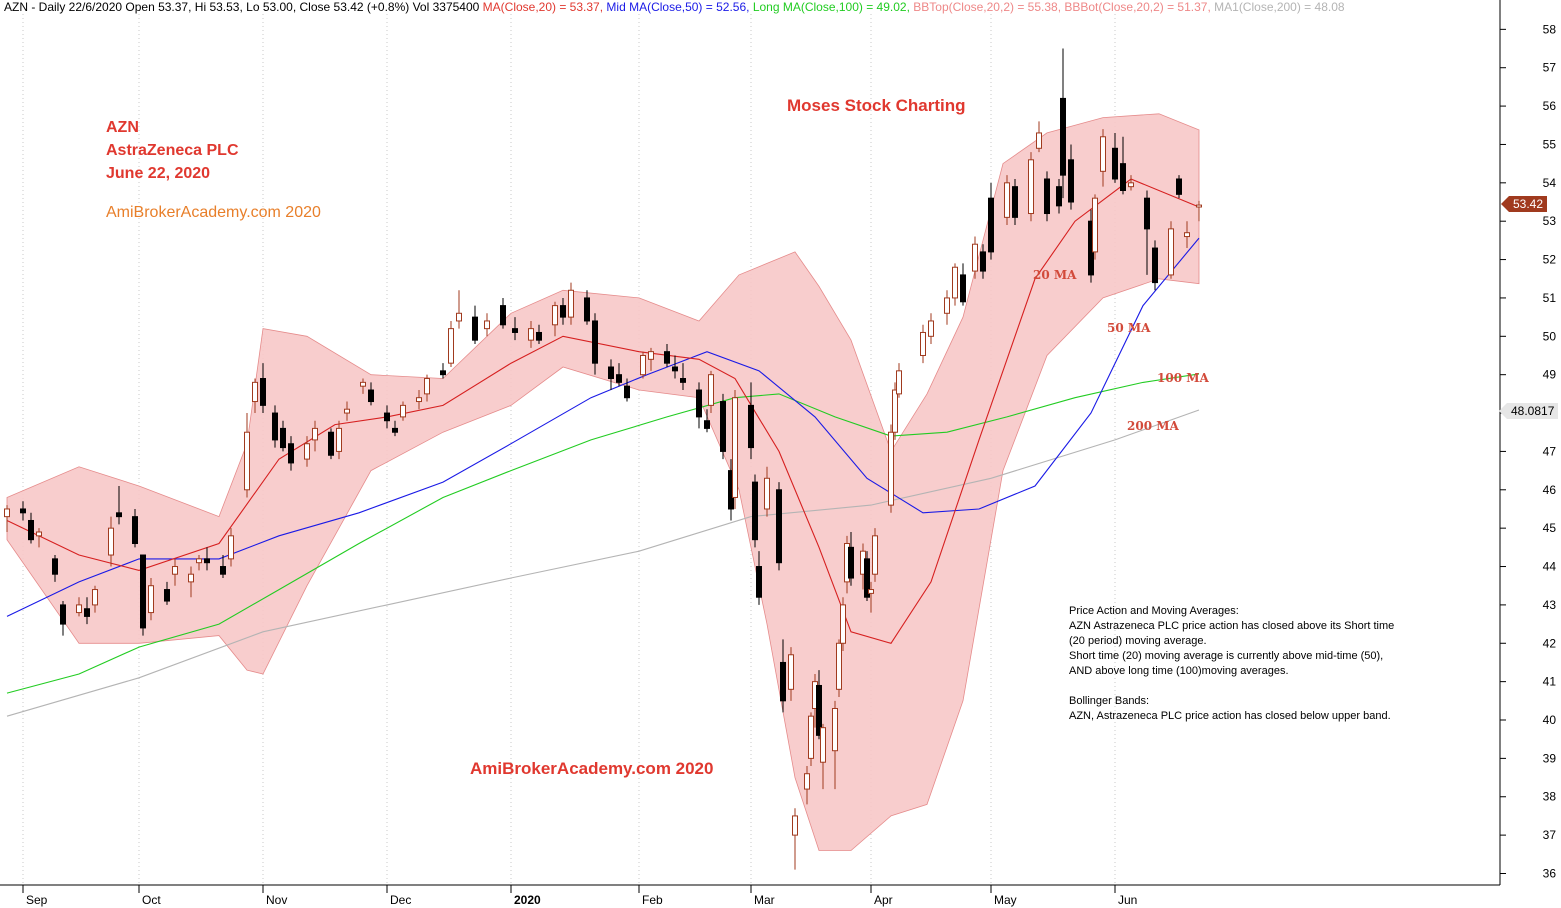  What do you see at coordinates (1528, 204) in the screenshot?
I see `close-price-box: 53.42` at bounding box center [1528, 204].